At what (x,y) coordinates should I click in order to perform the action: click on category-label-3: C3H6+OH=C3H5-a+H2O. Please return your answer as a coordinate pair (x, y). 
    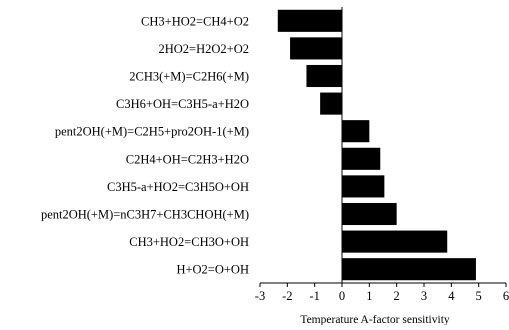
    Looking at the image, I should click on (182, 104).